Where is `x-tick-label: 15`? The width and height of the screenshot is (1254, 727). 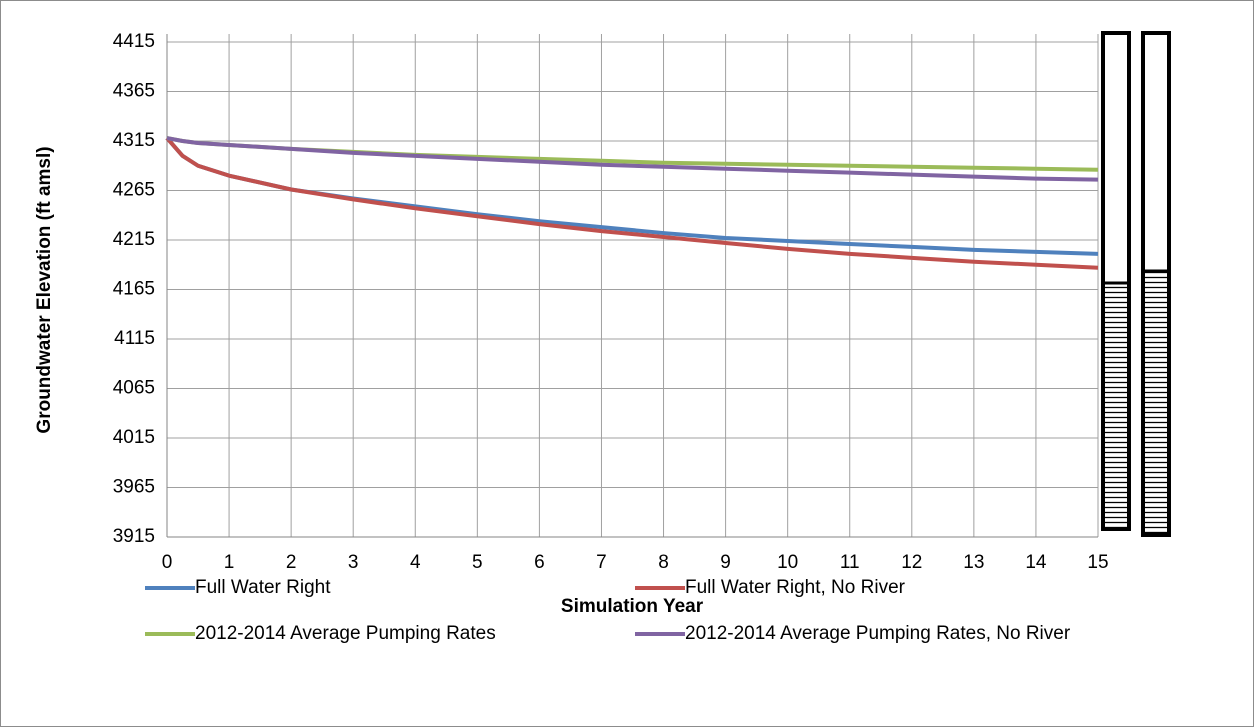 x-tick-label: 15 is located at coordinates (1097, 562).